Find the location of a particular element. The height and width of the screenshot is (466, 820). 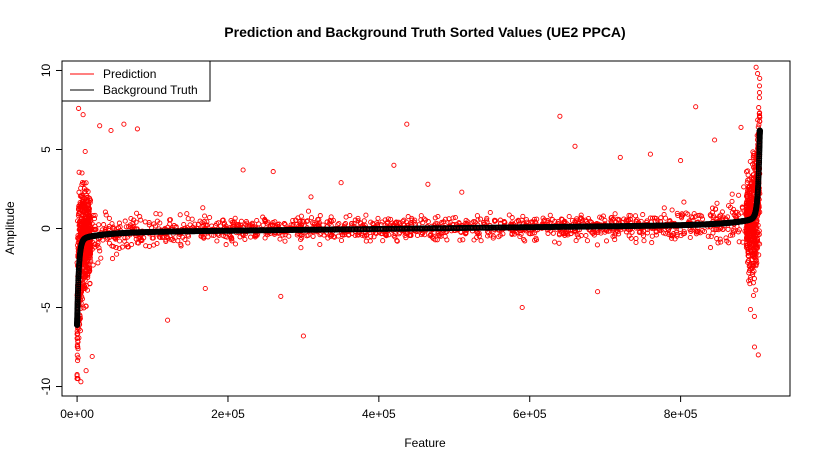

legend-background-truth-label: Background Truth is located at coordinates (150, 90).